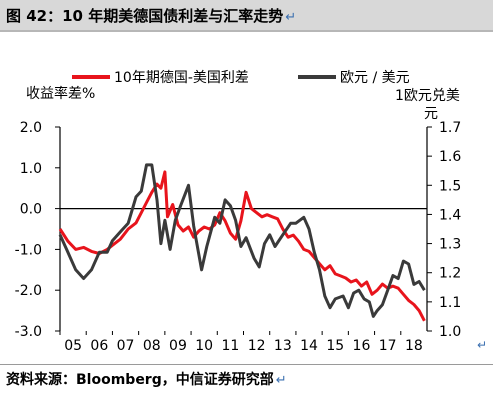 The image size is (493, 400). Describe the element at coordinates (450, 332) in the screenshot. I see `y-right-tick-label: 1.0` at that location.